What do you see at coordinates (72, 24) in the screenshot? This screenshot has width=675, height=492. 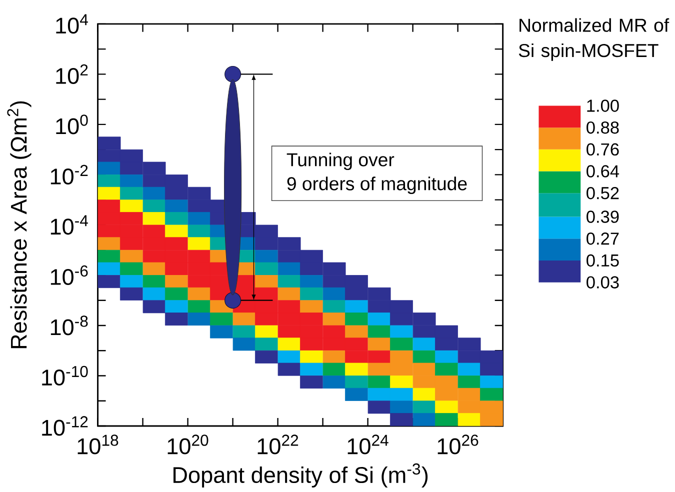 I see `y-tick-label: 10$^{4}$` at bounding box center [72, 24].